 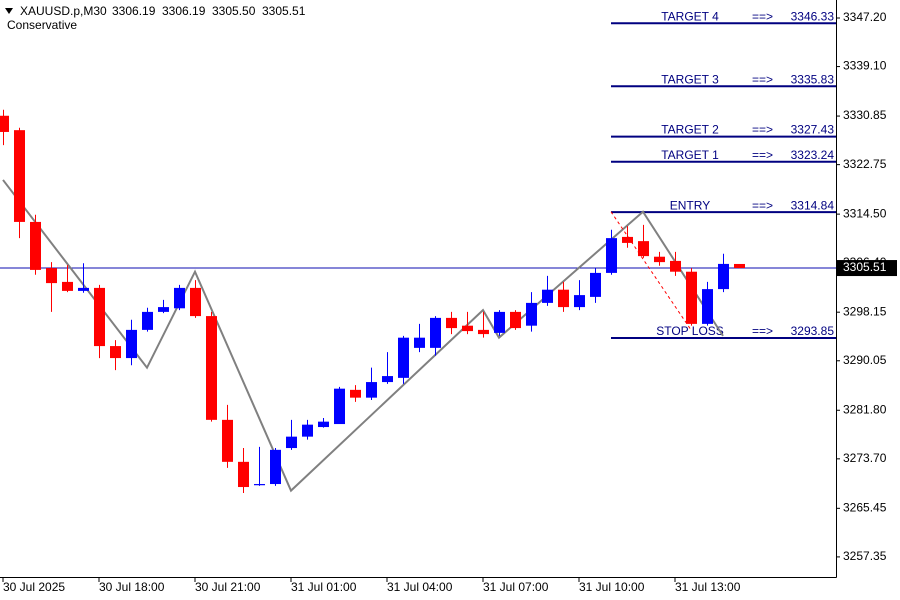 I want to click on level-name: ENTRY, so click(x=690, y=205).